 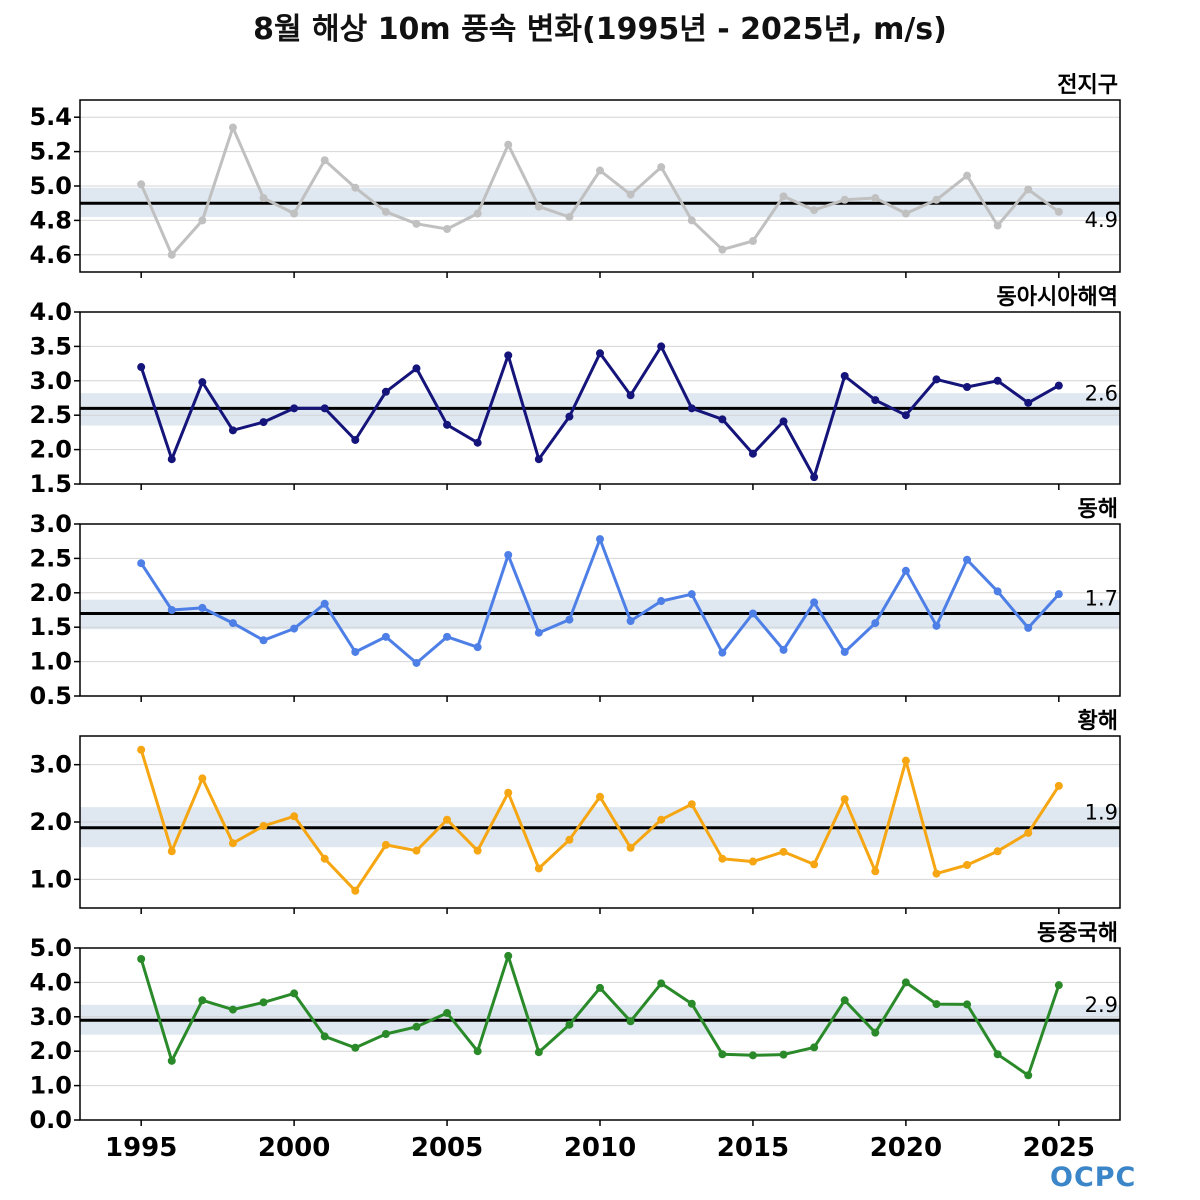 What do you see at coordinates (1101, 393) in the screenshot?
I see `mean-value-label: 2.6` at bounding box center [1101, 393].